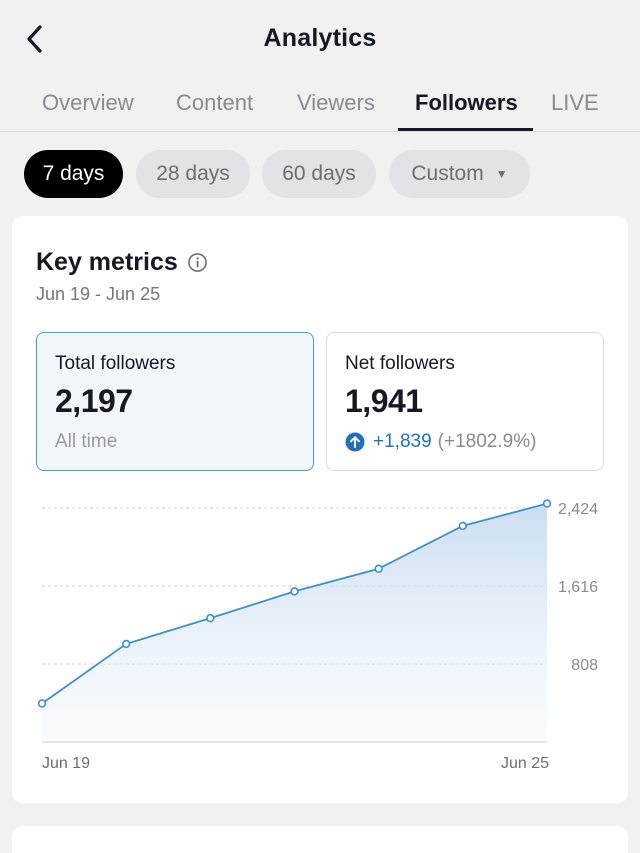 The height and width of the screenshot is (853, 640). I want to click on period-chip-7-days: 7 days, so click(73, 174).